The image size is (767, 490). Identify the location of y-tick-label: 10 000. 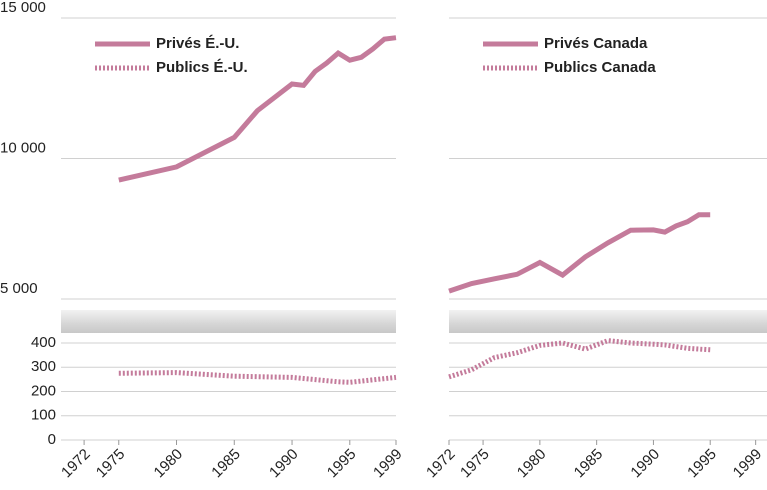
(23, 147).